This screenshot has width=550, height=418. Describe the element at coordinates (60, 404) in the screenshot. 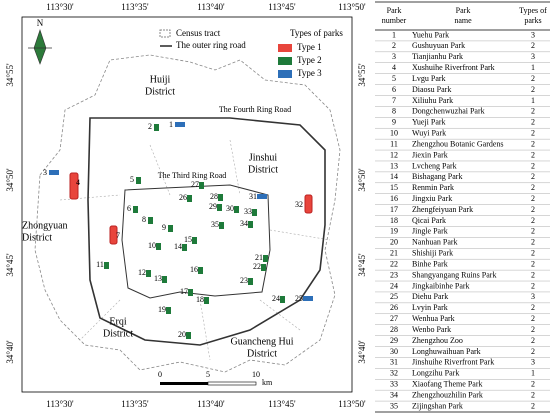

I see `lon-label: 113°30'` at that location.